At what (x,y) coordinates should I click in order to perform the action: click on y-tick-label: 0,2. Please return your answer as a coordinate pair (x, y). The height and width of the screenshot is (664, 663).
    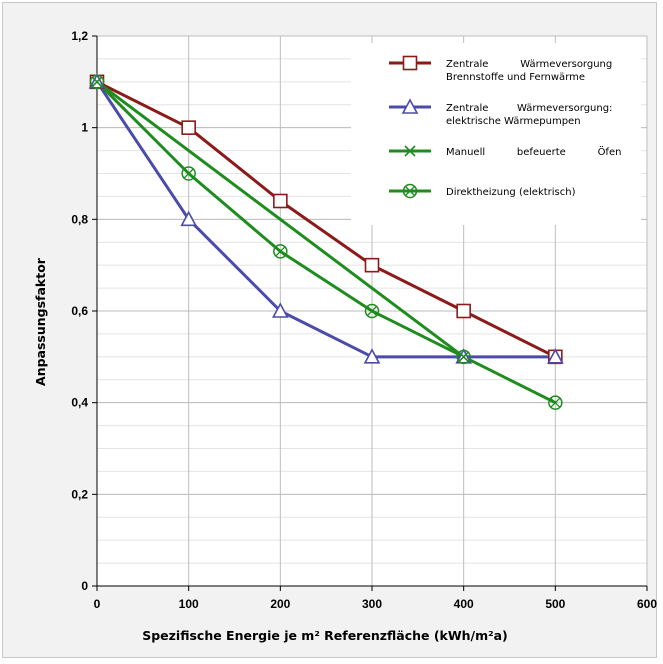
    Looking at the image, I should click on (79, 494).